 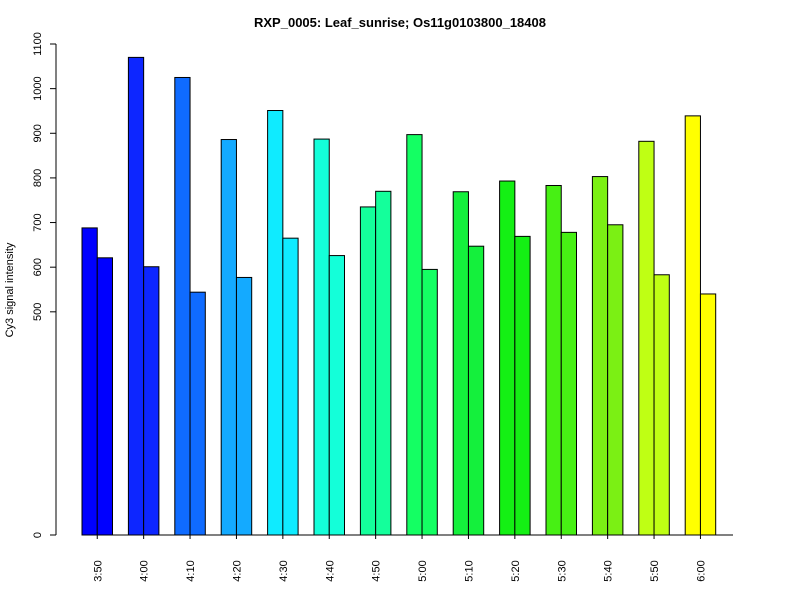 I want to click on y-tick-label: 800, so click(x=38, y=178).